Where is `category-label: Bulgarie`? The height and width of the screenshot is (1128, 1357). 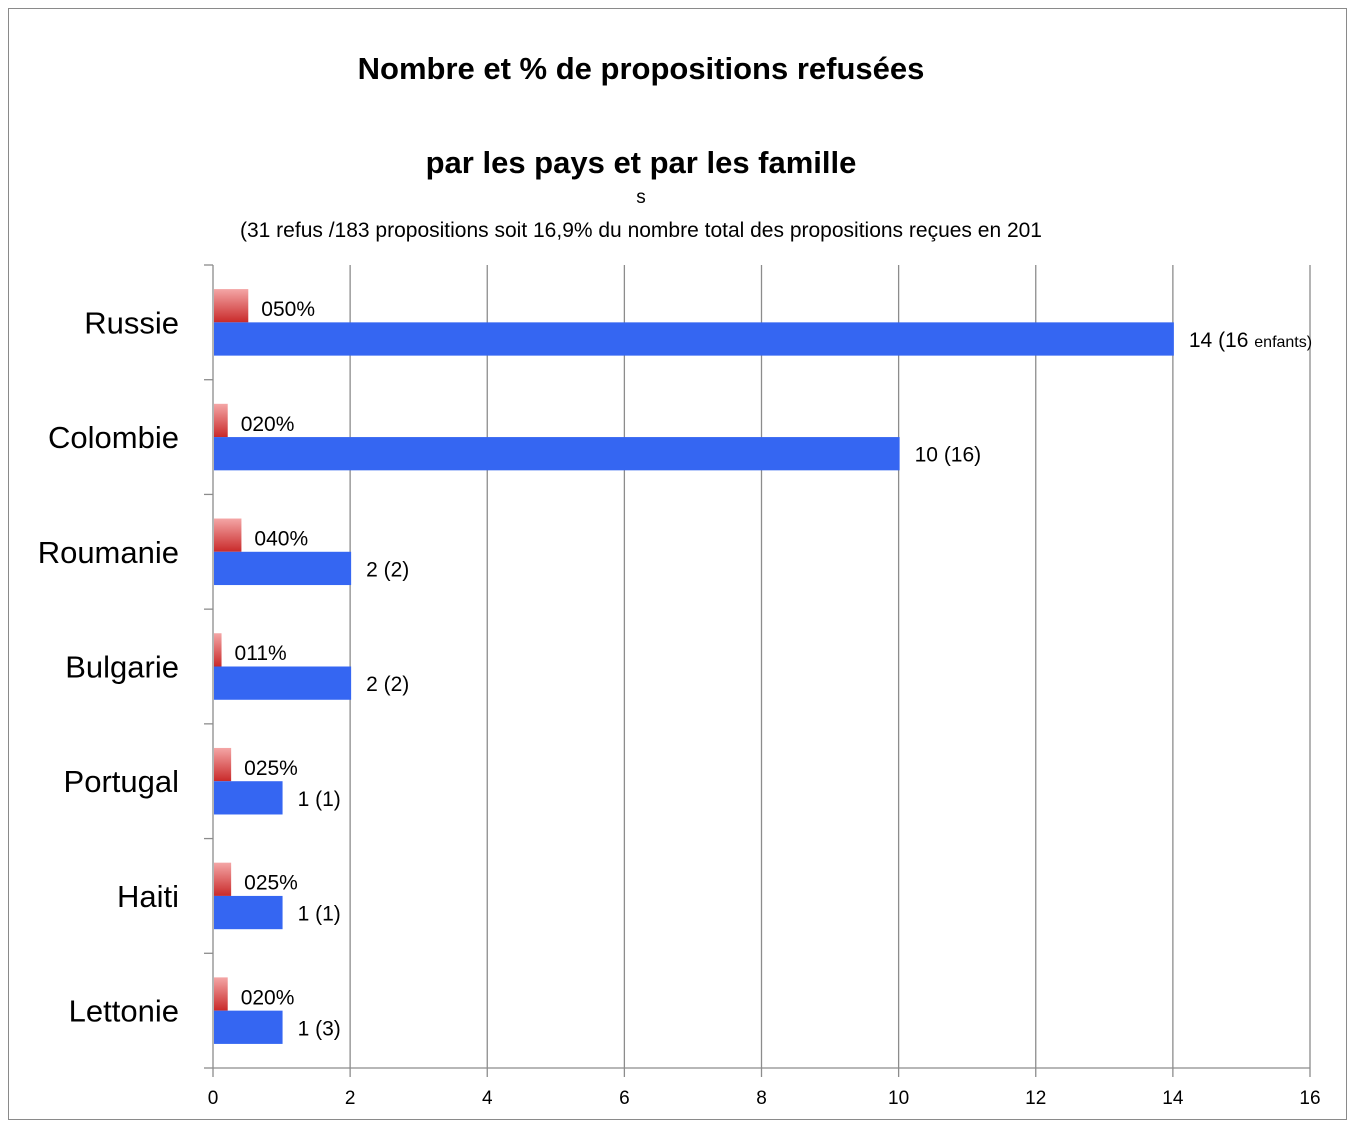
category-label: Bulgarie is located at coordinates (122, 667).